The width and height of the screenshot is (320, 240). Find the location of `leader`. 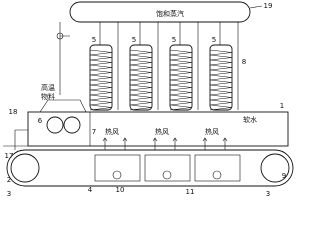

leader is located at coordinates (256, 7).